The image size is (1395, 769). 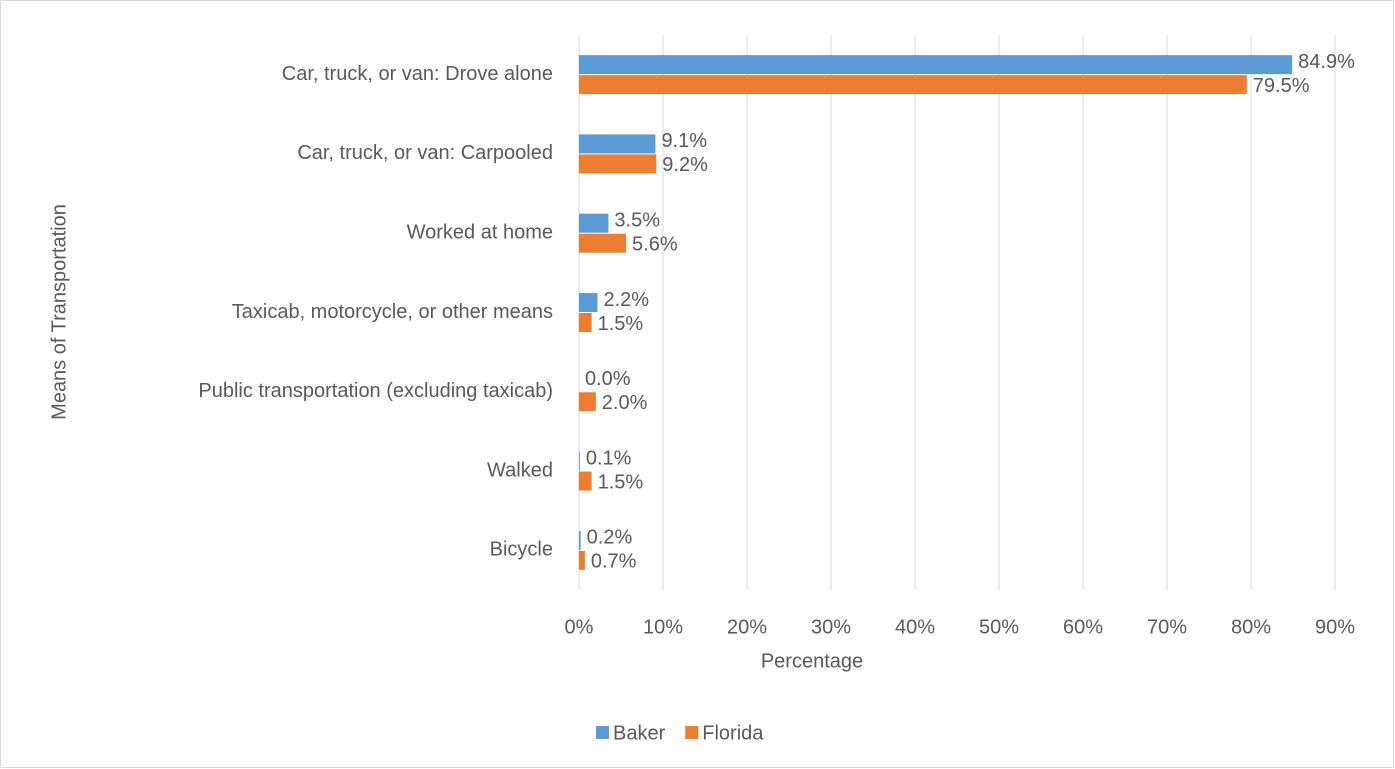 I want to click on x-tick-label: 20%, so click(x=747, y=627).